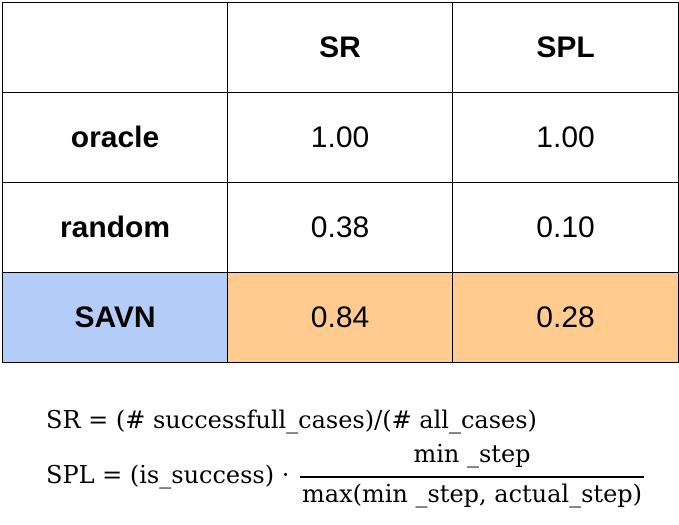 The width and height of the screenshot is (679, 525). Describe the element at coordinates (115, 317) in the screenshot. I see `row-label-savn: SAVN` at that location.